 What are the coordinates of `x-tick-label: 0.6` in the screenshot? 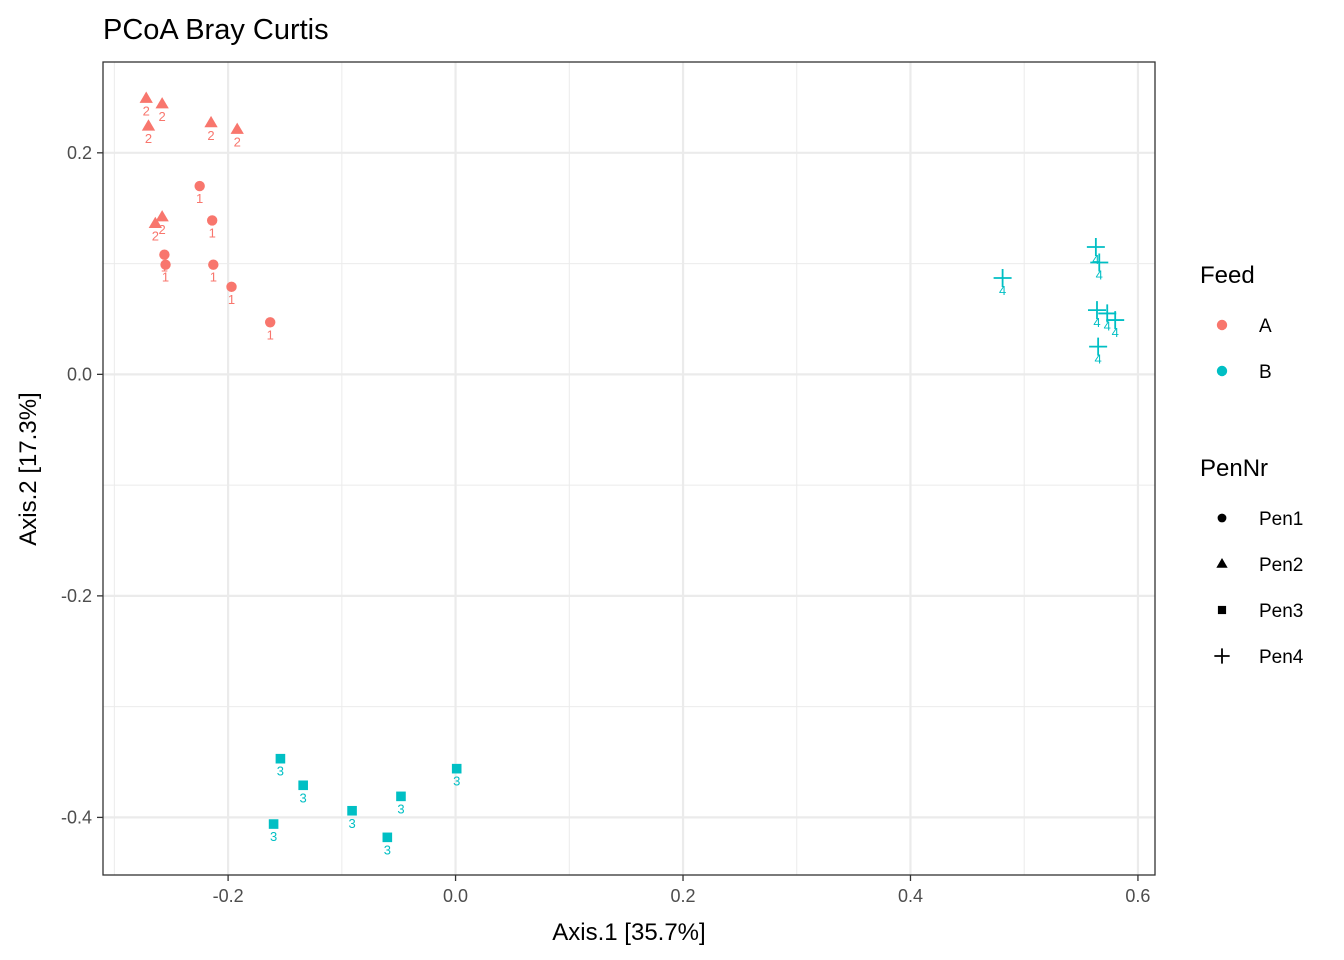 It's located at (1137, 896).